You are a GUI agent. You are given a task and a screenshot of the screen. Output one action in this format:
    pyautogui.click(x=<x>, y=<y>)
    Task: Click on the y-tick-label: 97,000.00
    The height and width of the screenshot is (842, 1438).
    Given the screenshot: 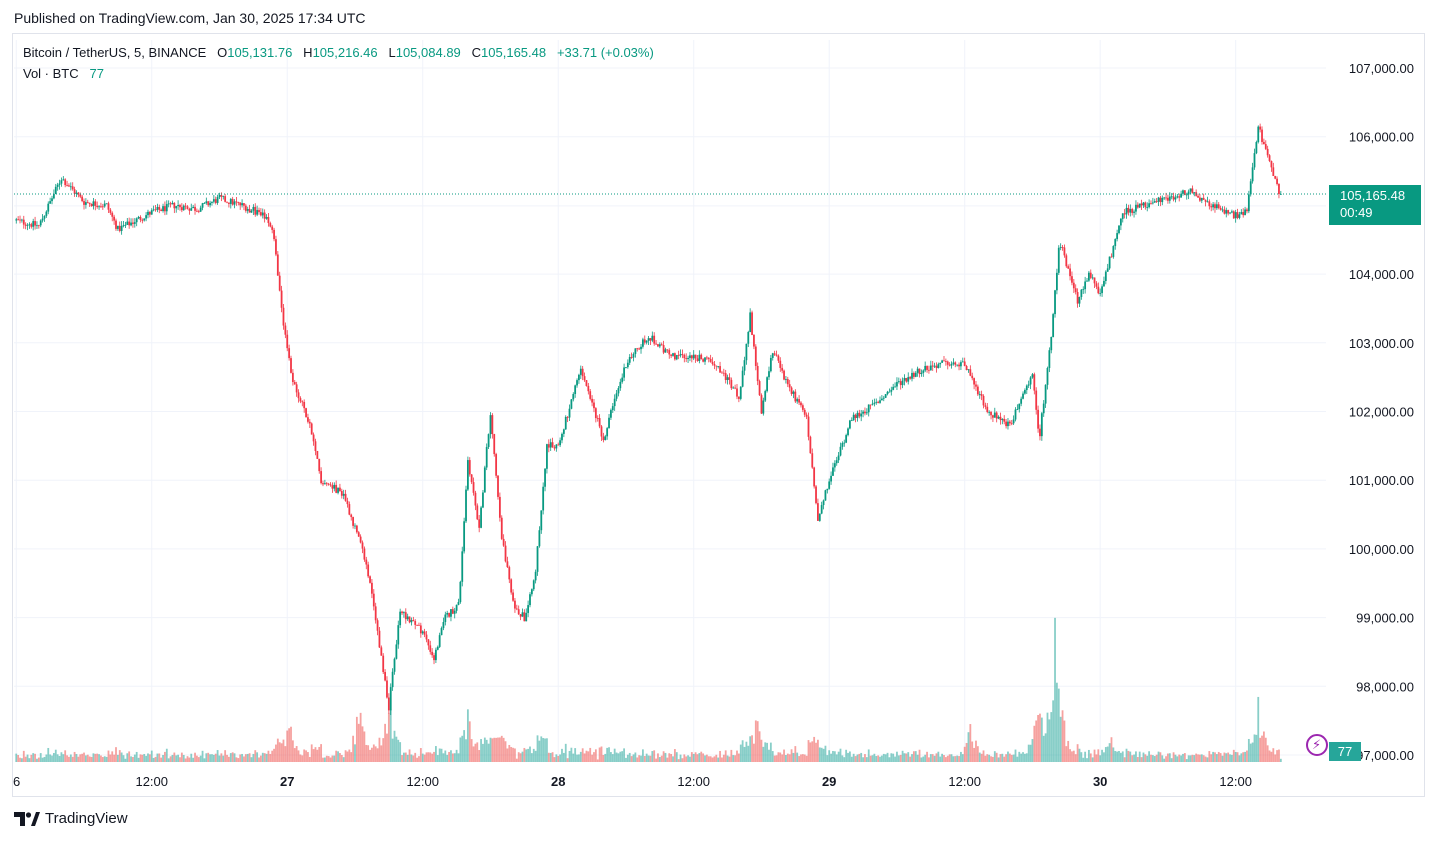 What is the action you would take?
    pyautogui.click(x=1385, y=755)
    